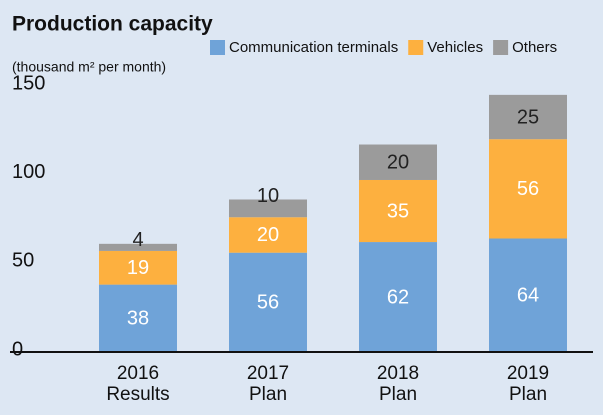 The height and width of the screenshot is (415, 603). I want to click on value-label: 64, so click(528, 296).